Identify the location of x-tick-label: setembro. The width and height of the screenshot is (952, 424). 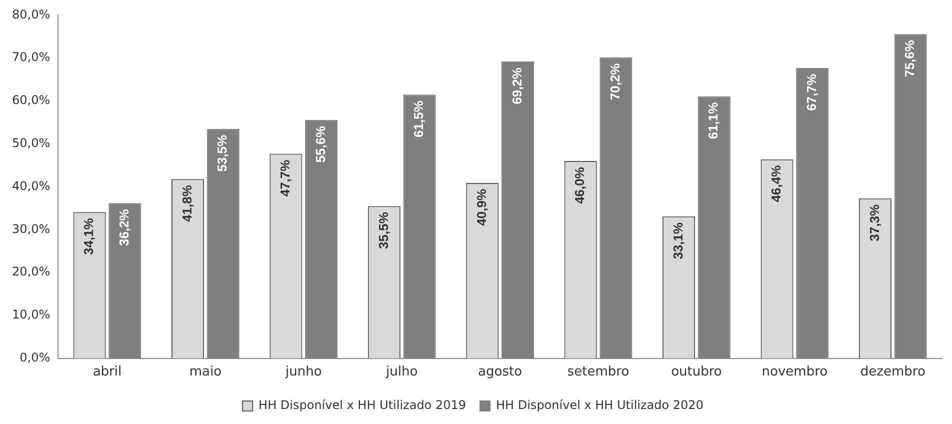
(598, 372).